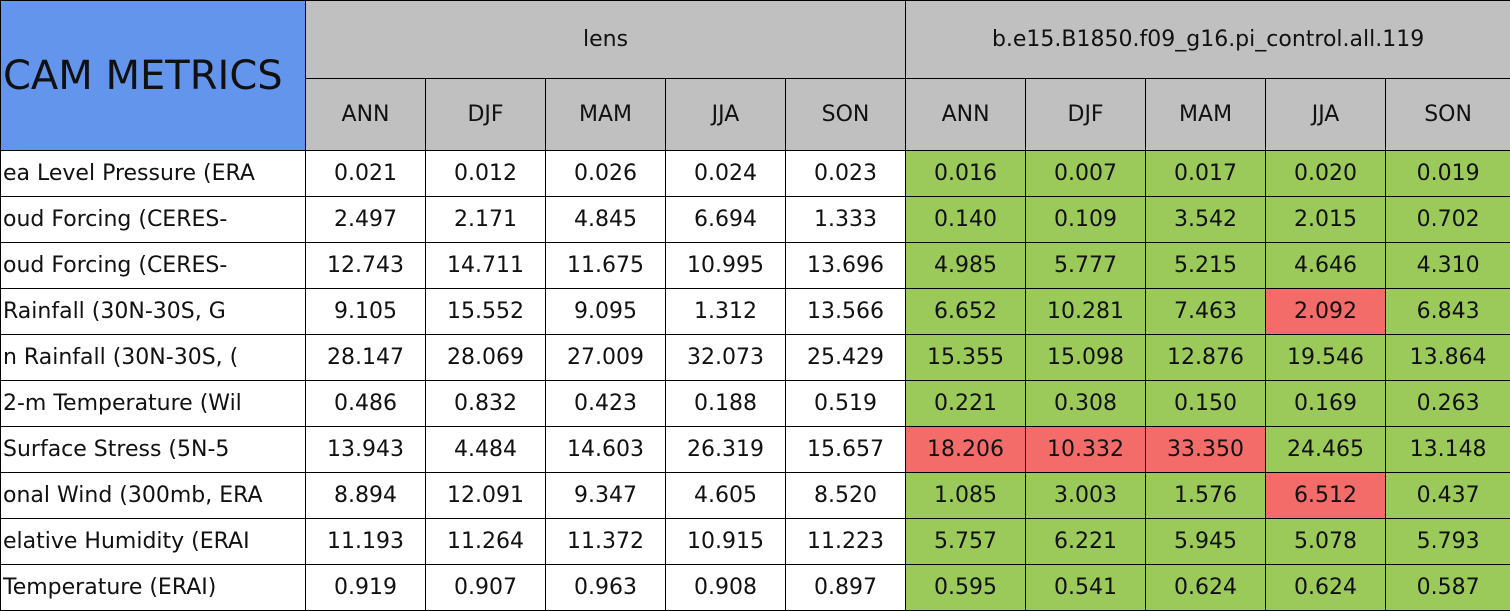  Describe the element at coordinates (1326, 449) in the screenshot. I see `control-value: 24.465` at that location.